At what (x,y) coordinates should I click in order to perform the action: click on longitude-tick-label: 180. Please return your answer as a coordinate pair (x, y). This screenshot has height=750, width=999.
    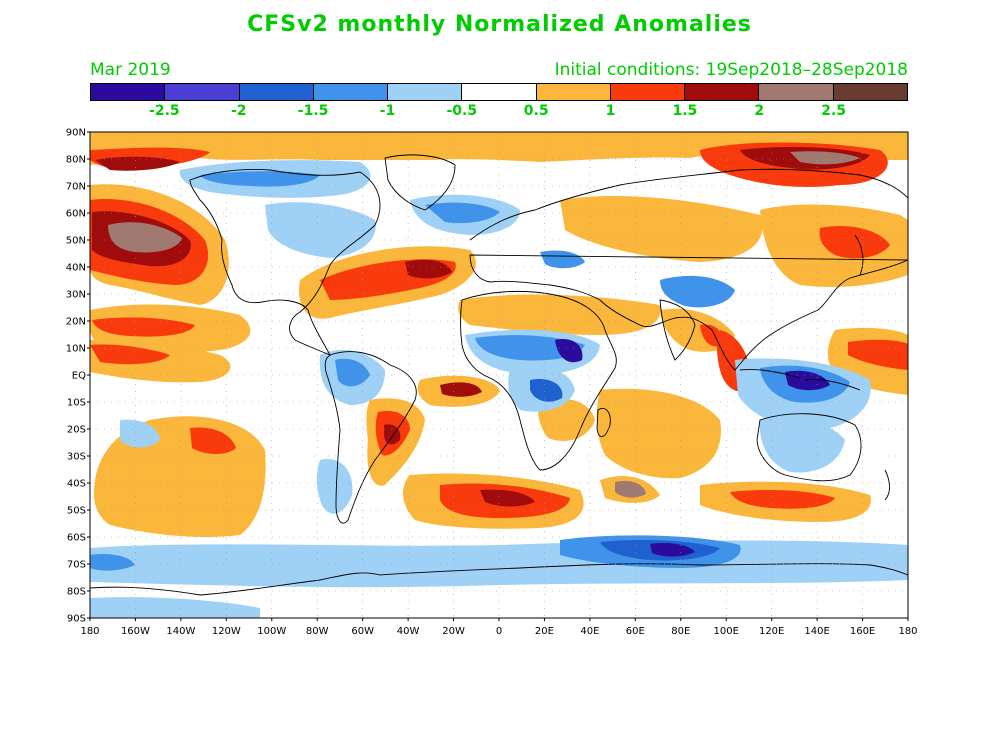
    Looking at the image, I should click on (89, 631).